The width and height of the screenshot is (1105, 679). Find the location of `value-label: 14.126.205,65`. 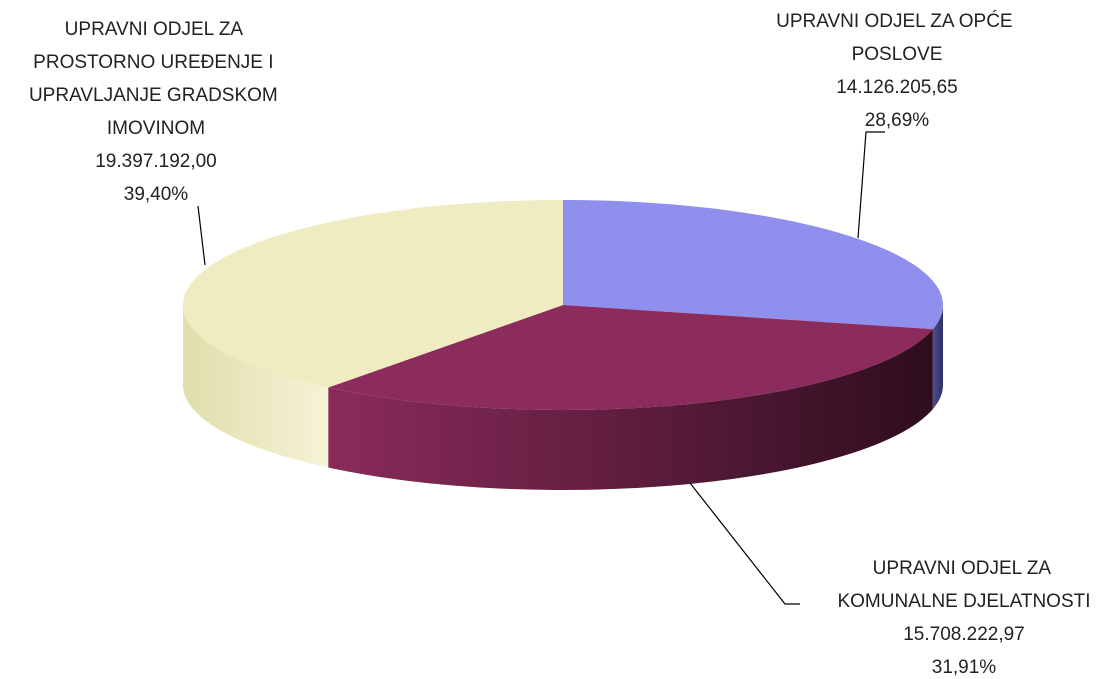

value-label: 14.126.205,65 is located at coordinates (897, 87).